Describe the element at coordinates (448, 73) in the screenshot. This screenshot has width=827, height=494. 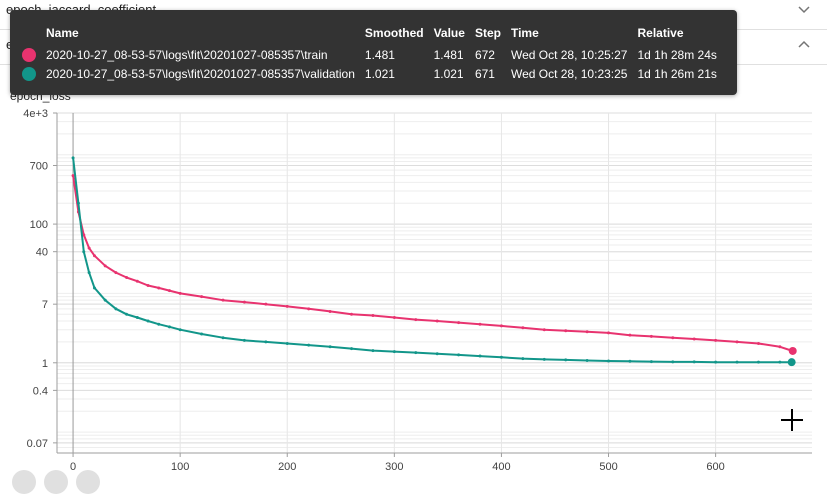
I see `row-value: 1.021` at that location.